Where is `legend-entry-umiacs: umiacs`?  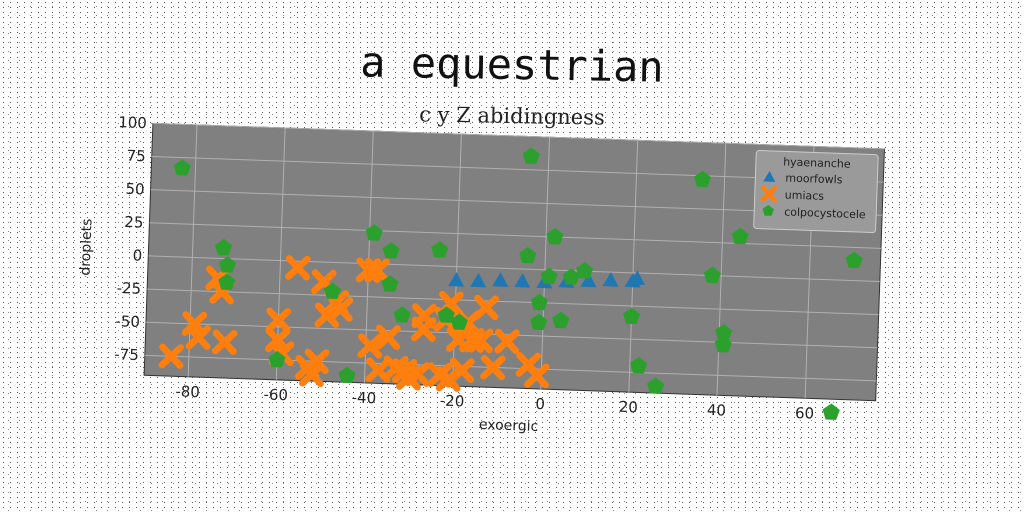
legend-entry-umiacs: umiacs is located at coordinates (805, 195).